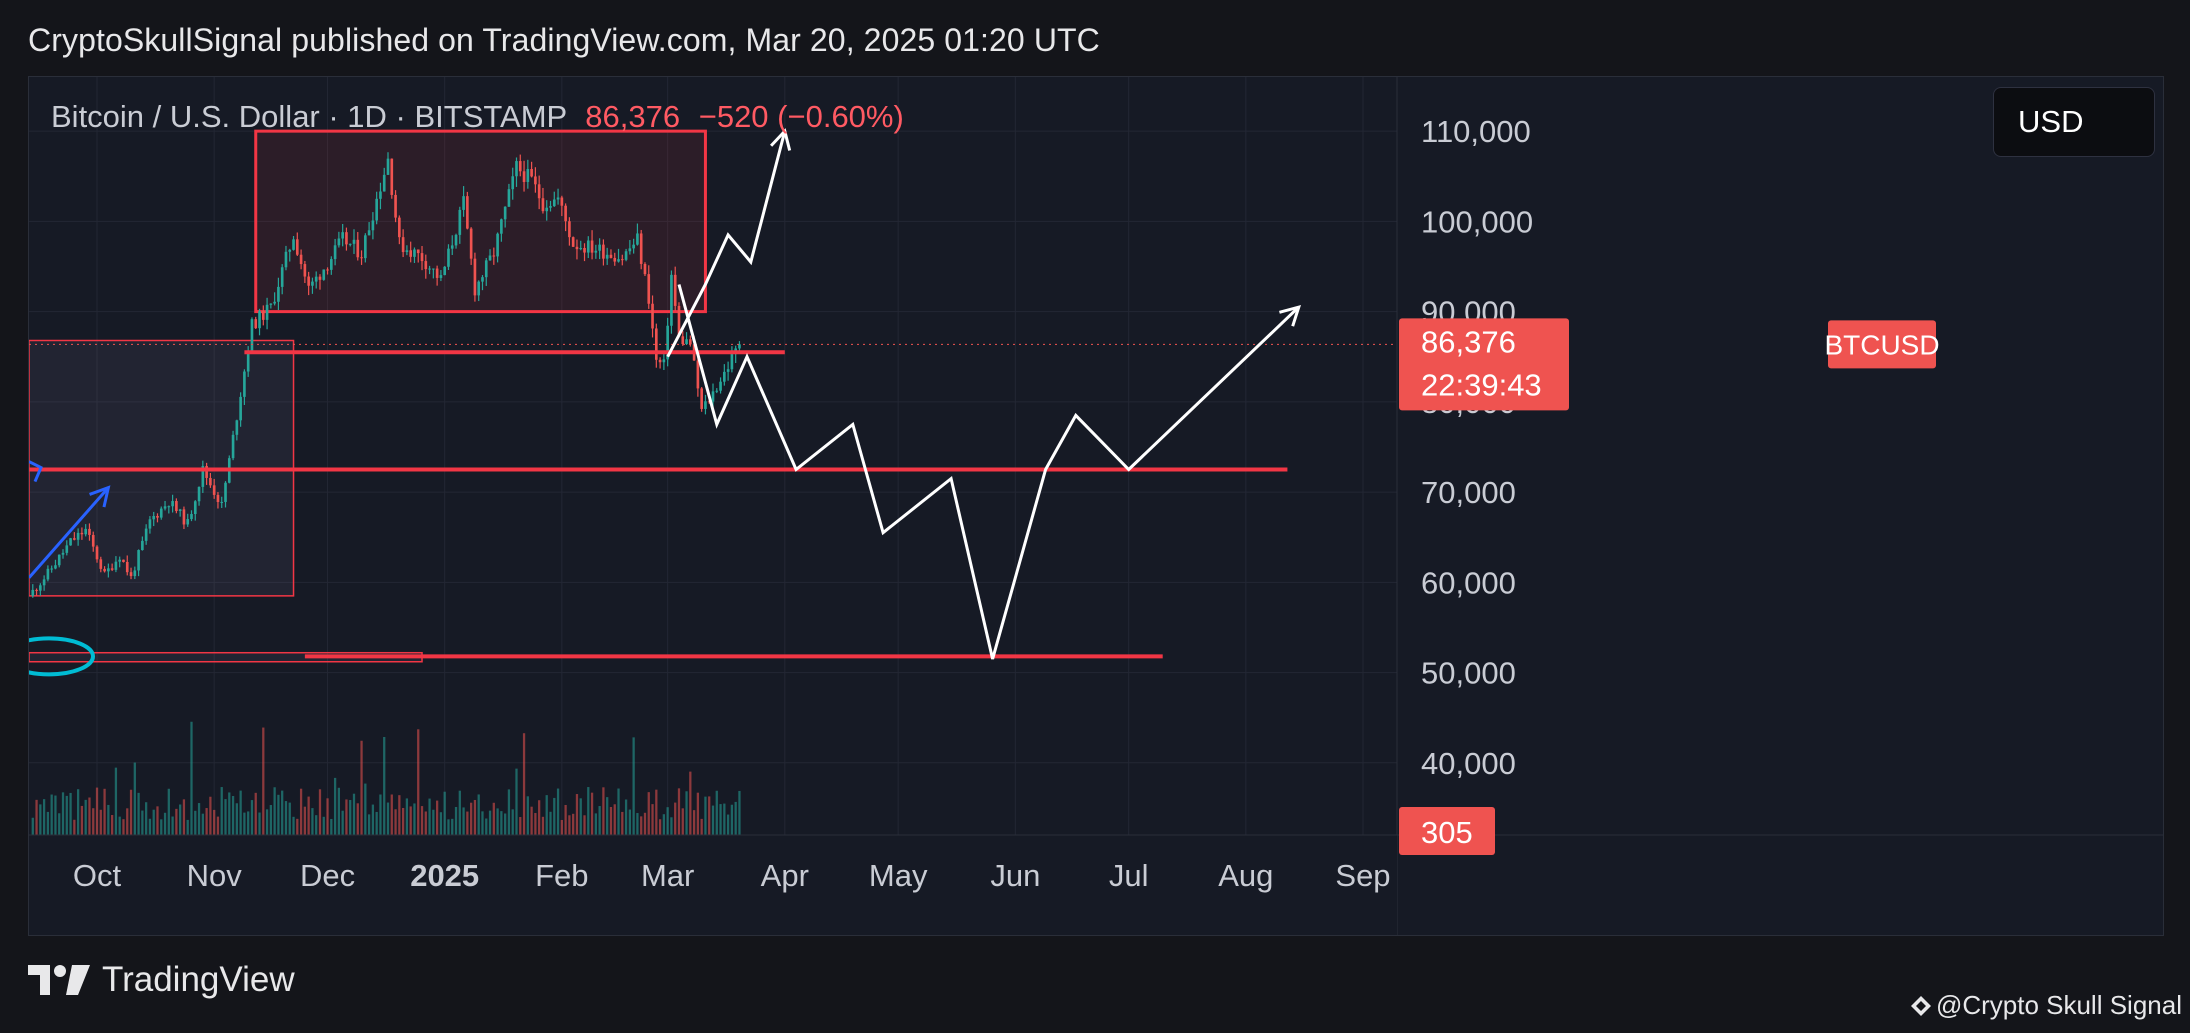  I want to click on currency-button: USD, so click(2074, 122).